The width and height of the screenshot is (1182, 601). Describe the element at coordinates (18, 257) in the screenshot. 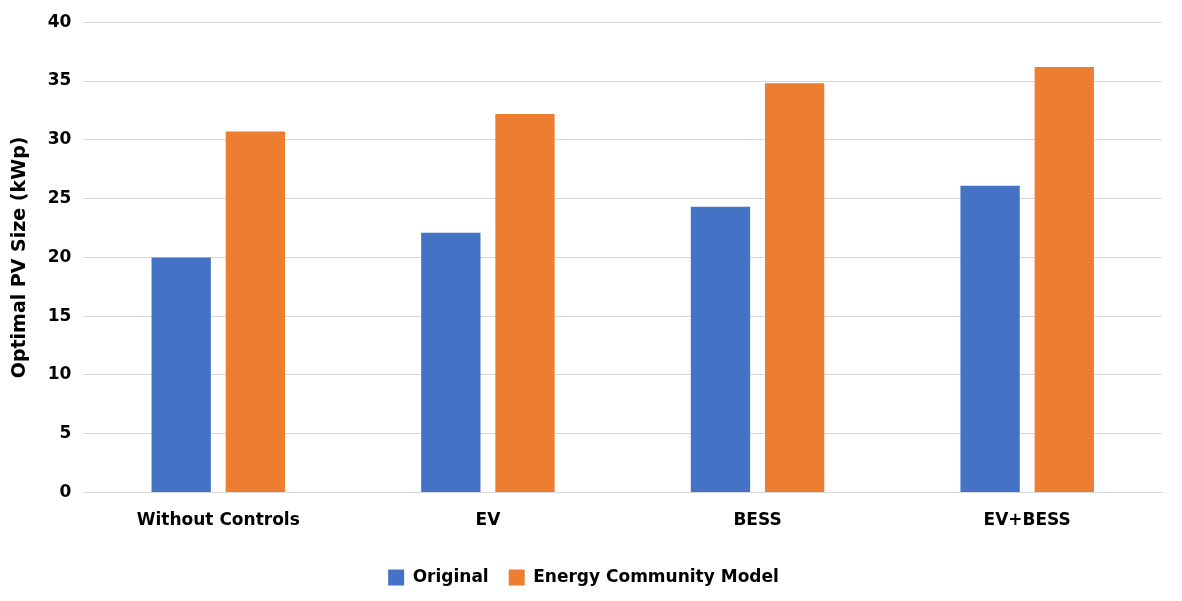

I see `y-axis-title: Optimal PV Size (kWp)` at that location.